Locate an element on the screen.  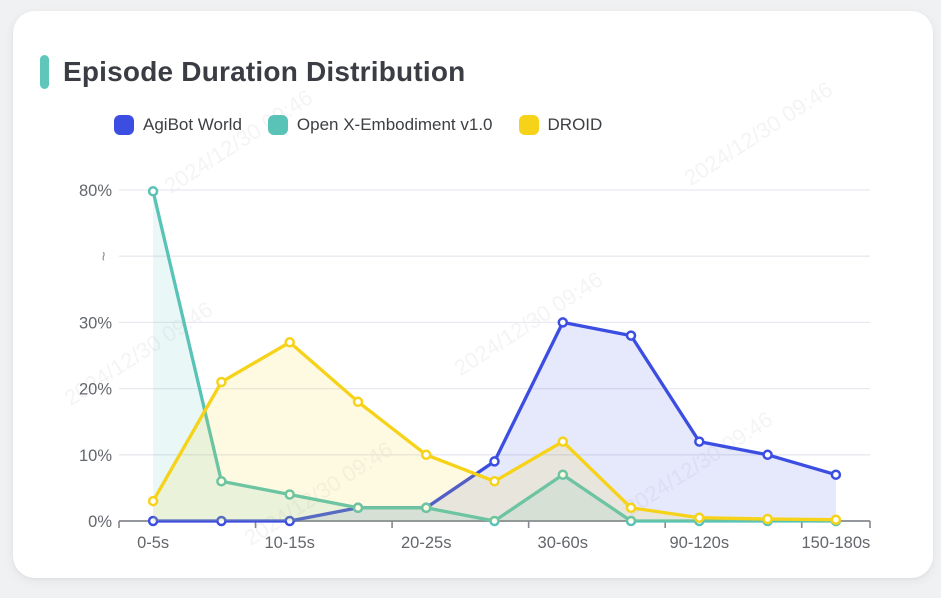
y-axis-label: 10% is located at coordinates (95, 456).